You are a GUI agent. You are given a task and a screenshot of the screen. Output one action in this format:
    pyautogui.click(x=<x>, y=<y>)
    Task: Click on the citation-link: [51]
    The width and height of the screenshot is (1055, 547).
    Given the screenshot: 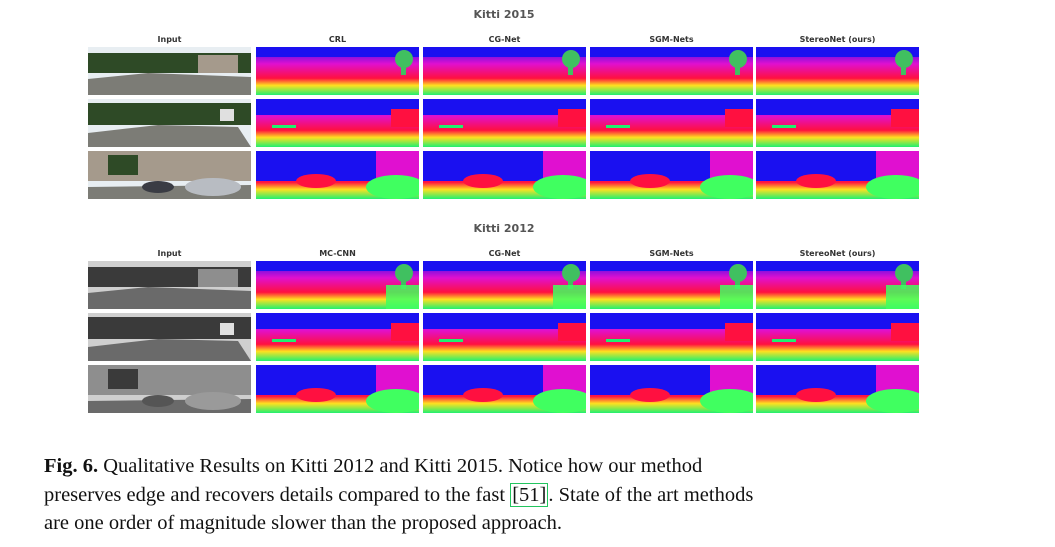 What is the action you would take?
    pyautogui.click(x=529, y=494)
    